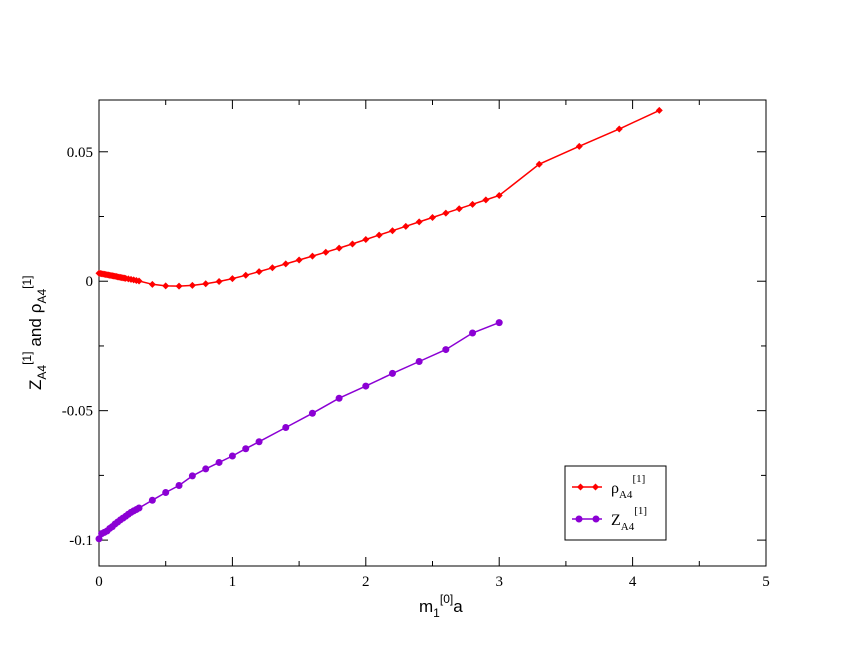  What do you see at coordinates (628, 487) in the screenshot?
I see `legend-label-rho: ρA4[1]` at bounding box center [628, 487].